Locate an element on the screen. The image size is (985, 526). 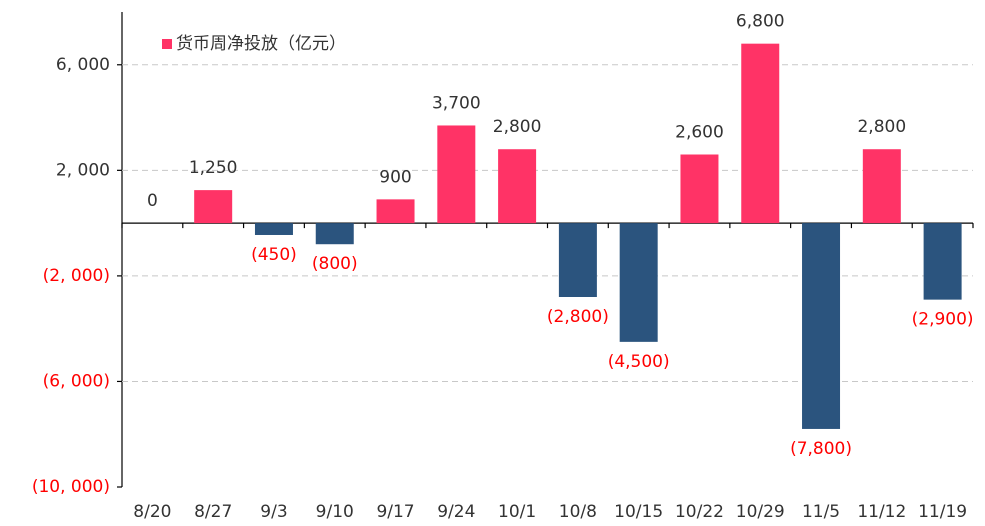
x-tick-label: 11/19 is located at coordinates (942, 512).